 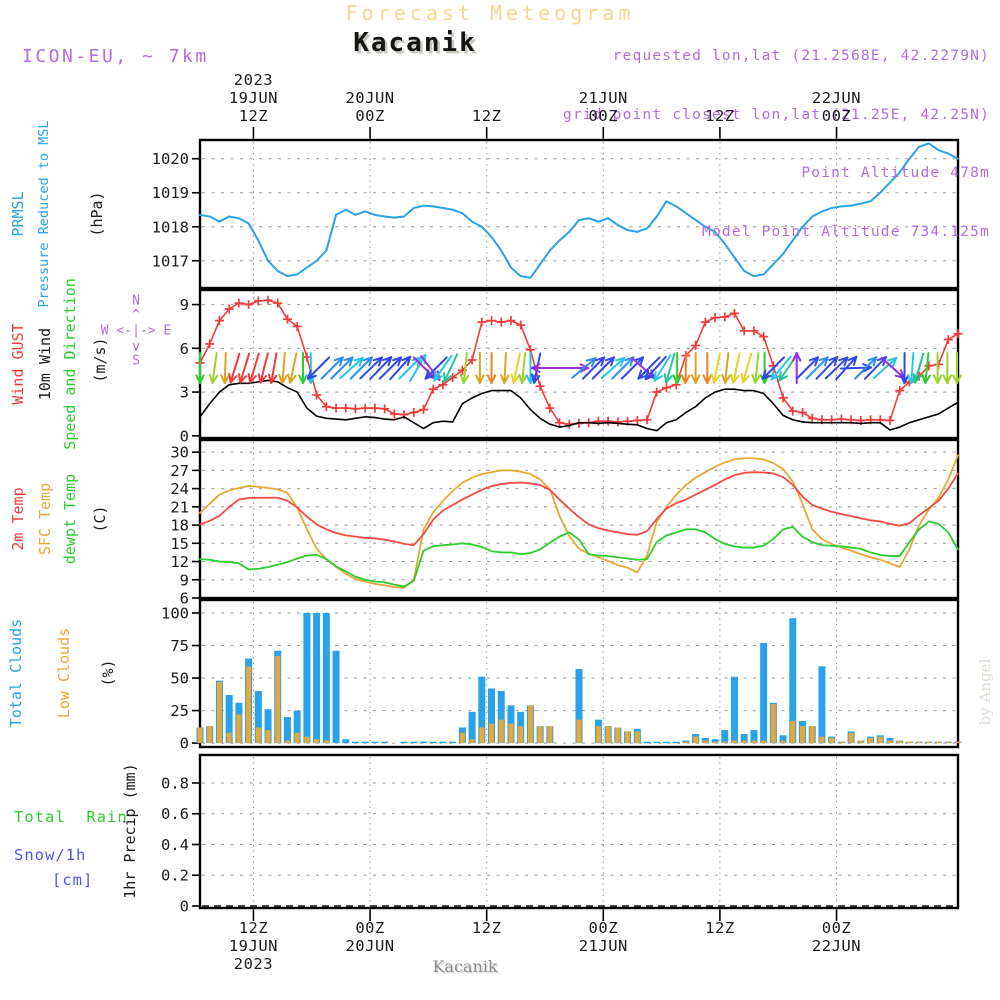 I want to click on clouds-axis-unit: (%), so click(x=108, y=673).